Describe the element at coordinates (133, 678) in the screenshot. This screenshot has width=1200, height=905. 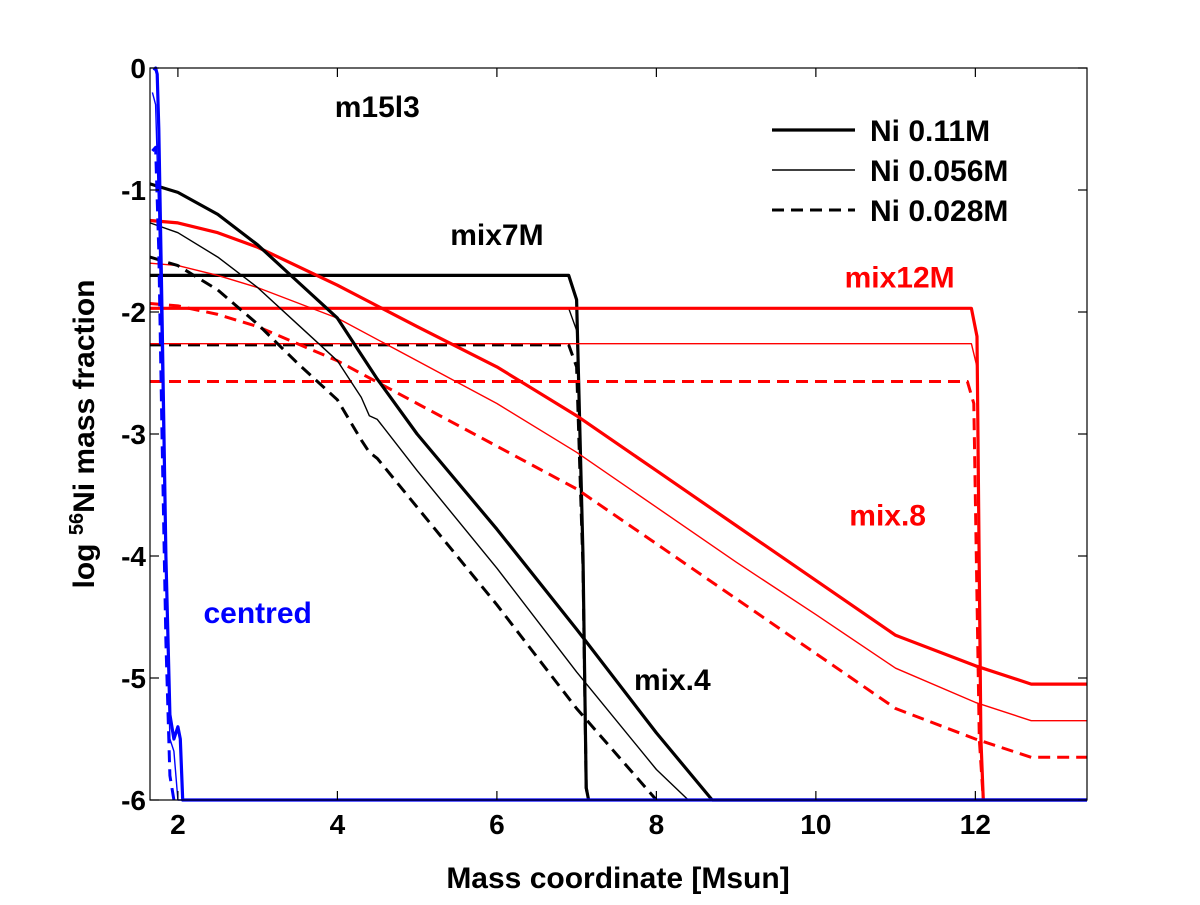
I see `y-tick-label-5: -5` at that location.